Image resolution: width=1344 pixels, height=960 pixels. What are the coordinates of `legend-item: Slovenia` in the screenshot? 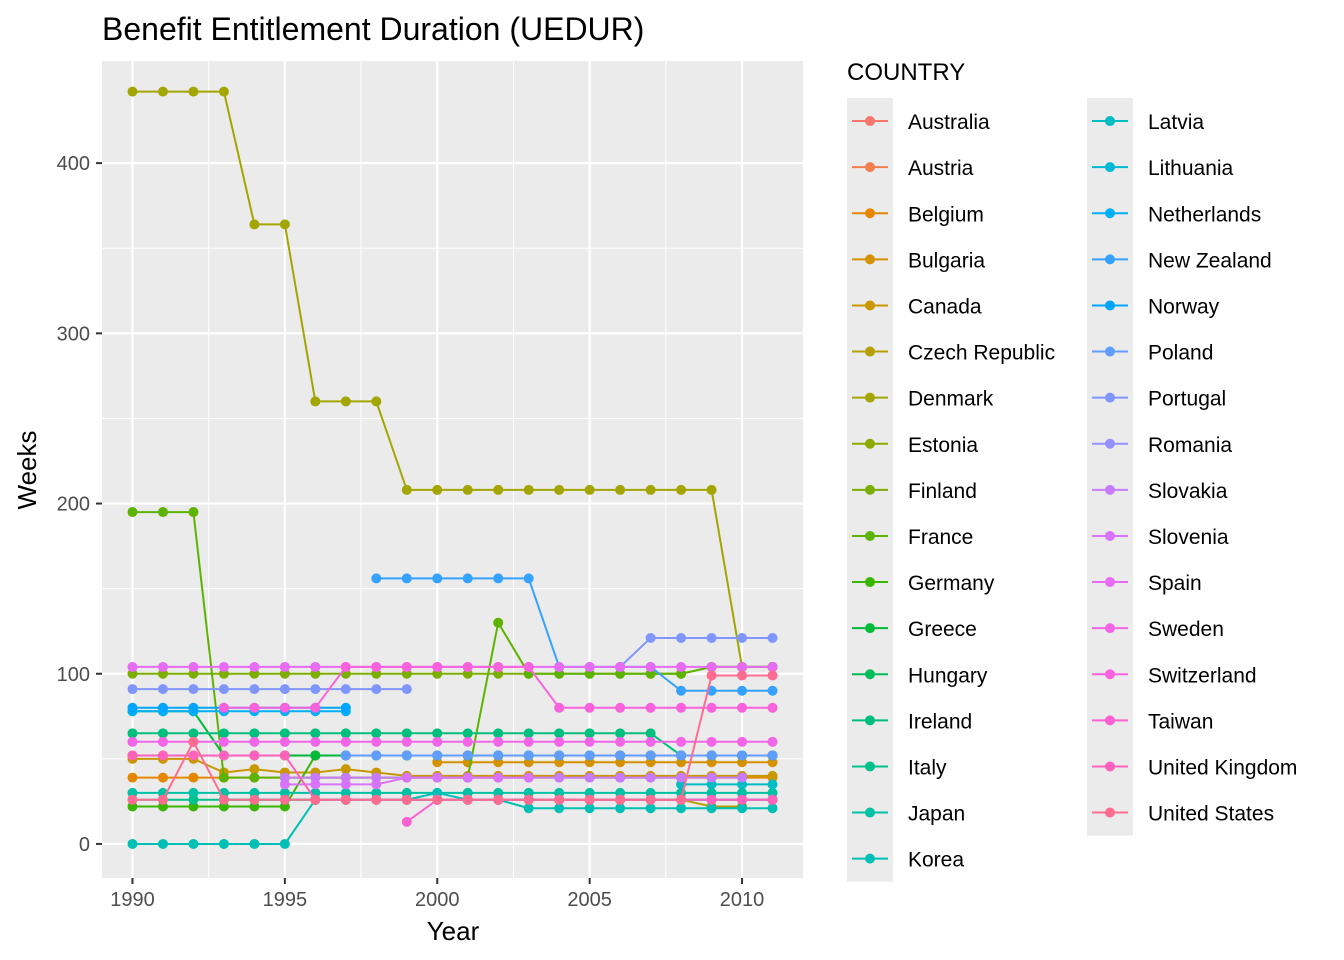 It's located at (1160, 537).